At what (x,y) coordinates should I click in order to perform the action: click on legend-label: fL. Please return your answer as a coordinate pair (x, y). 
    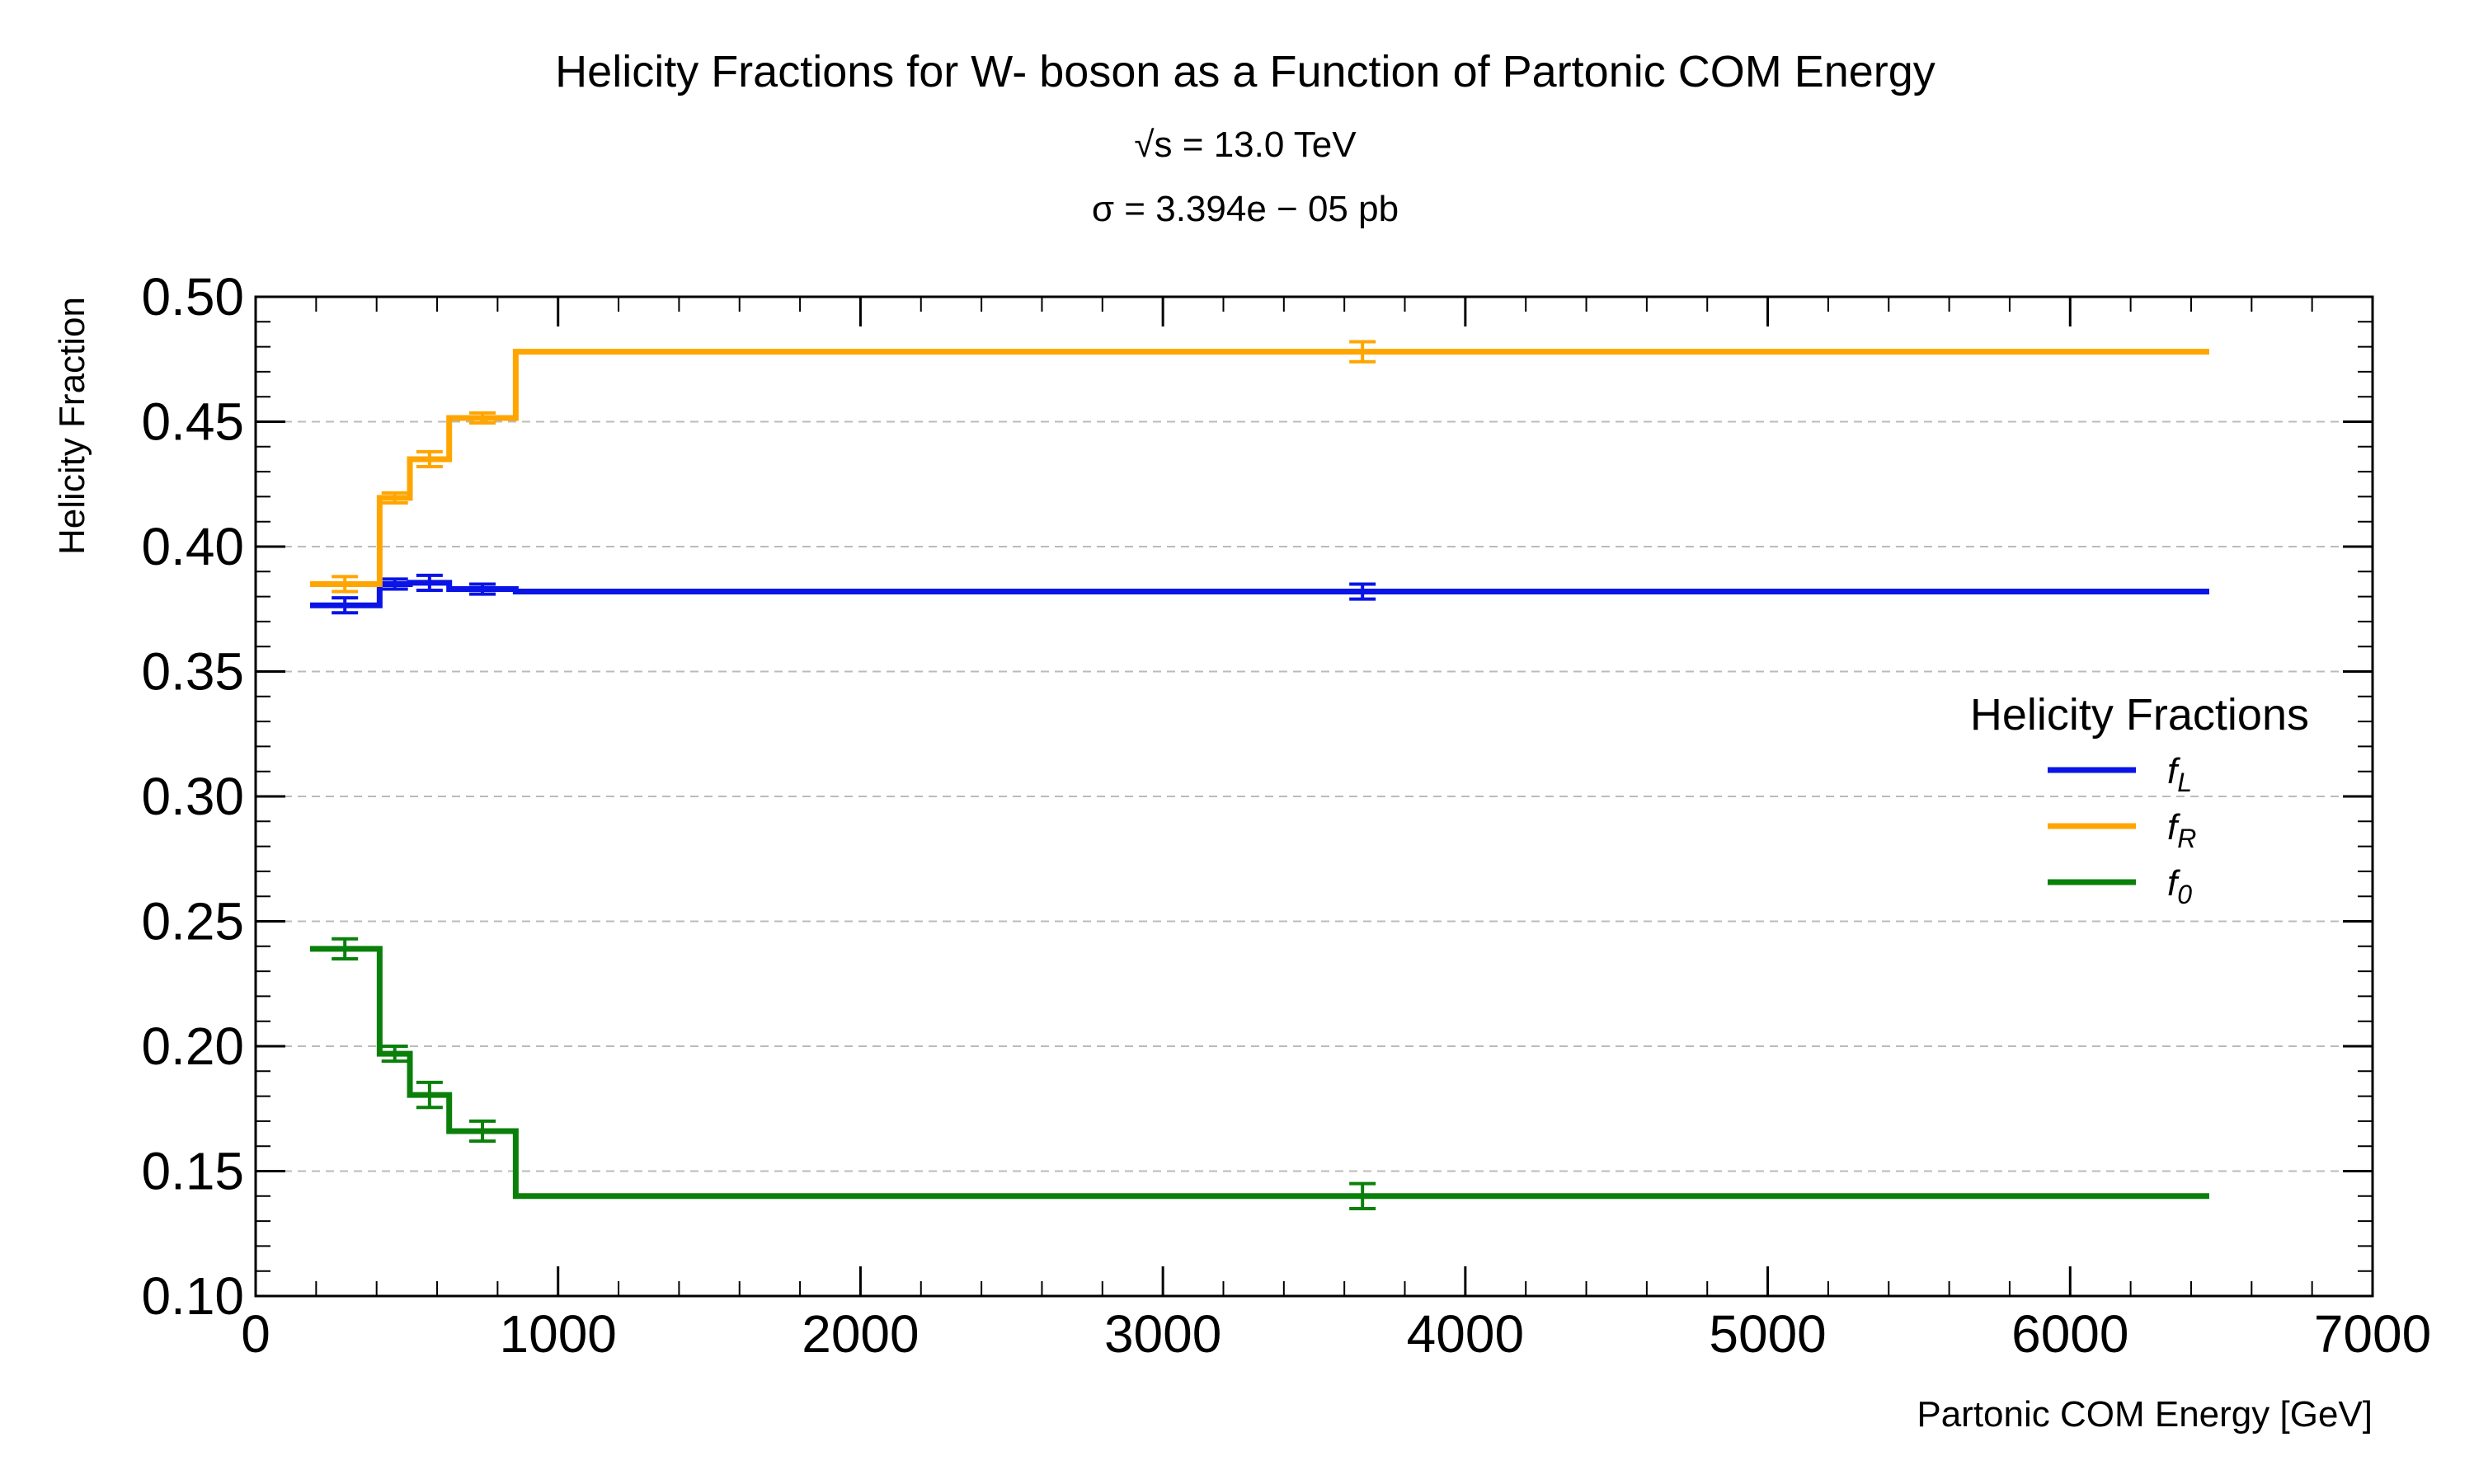
    Looking at the image, I should click on (2179, 774).